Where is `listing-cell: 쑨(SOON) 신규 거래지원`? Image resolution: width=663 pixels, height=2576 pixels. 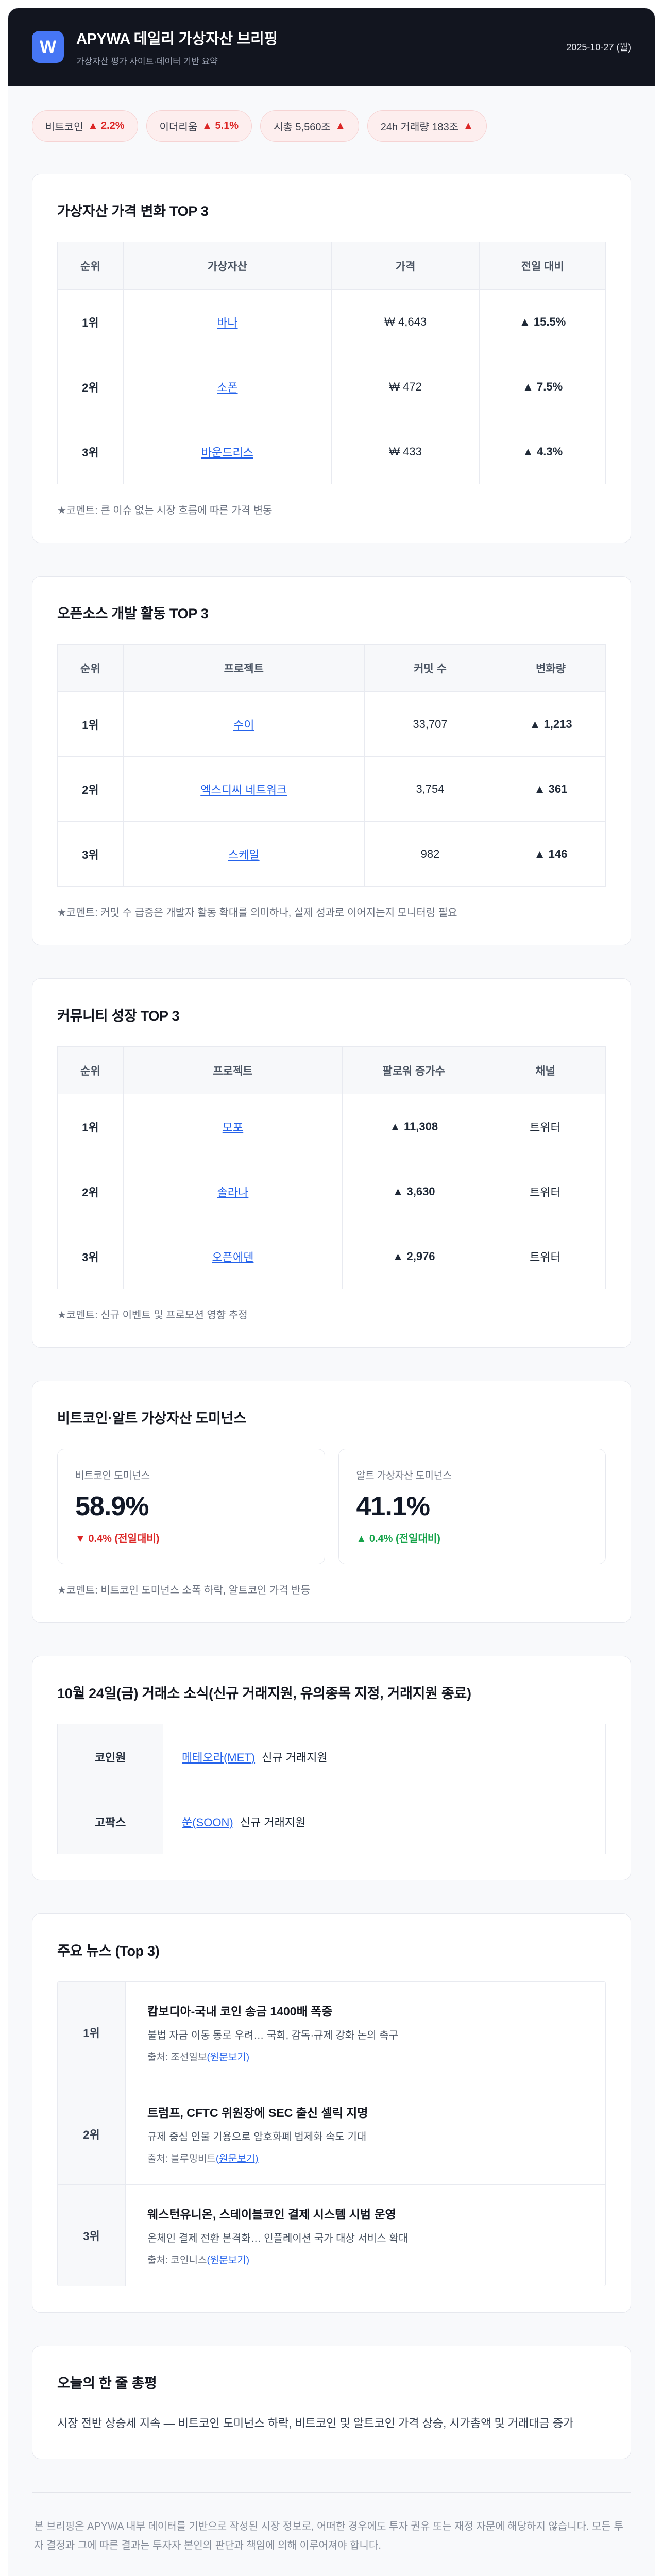
listing-cell: 쑨(SOON) 신규 거래지원 is located at coordinates (384, 1821).